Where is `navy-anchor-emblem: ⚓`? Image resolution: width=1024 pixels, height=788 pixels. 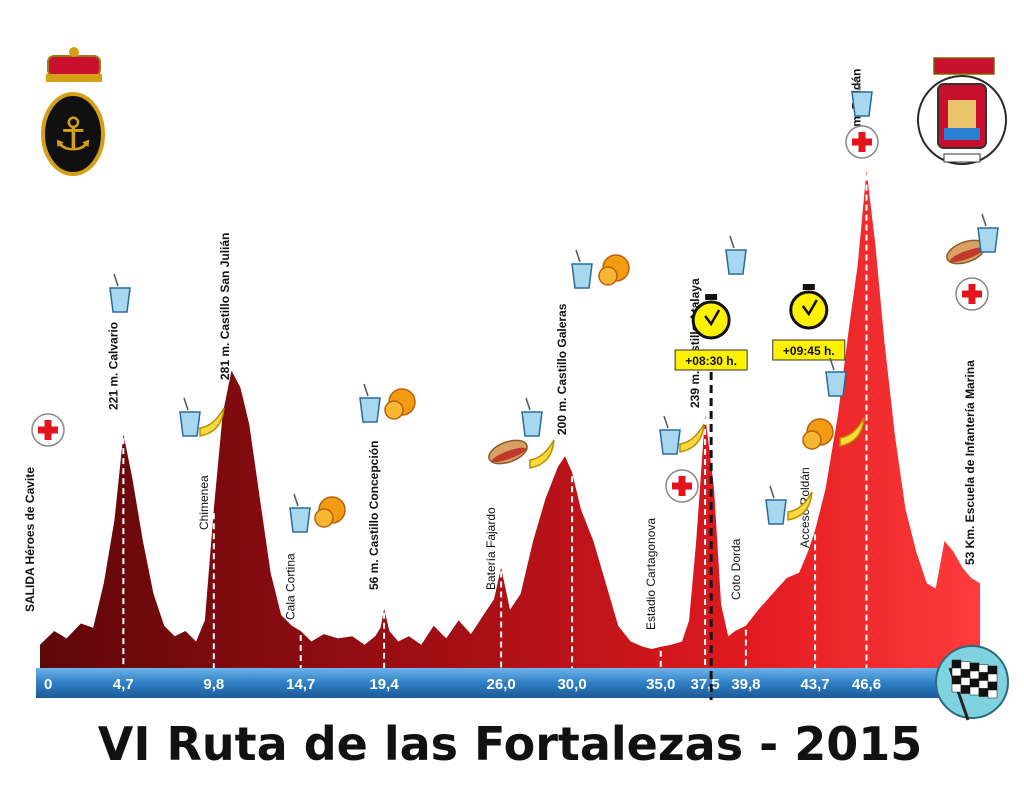 navy-anchor-emblem: ⚓ is located at coordinates (73, 111).